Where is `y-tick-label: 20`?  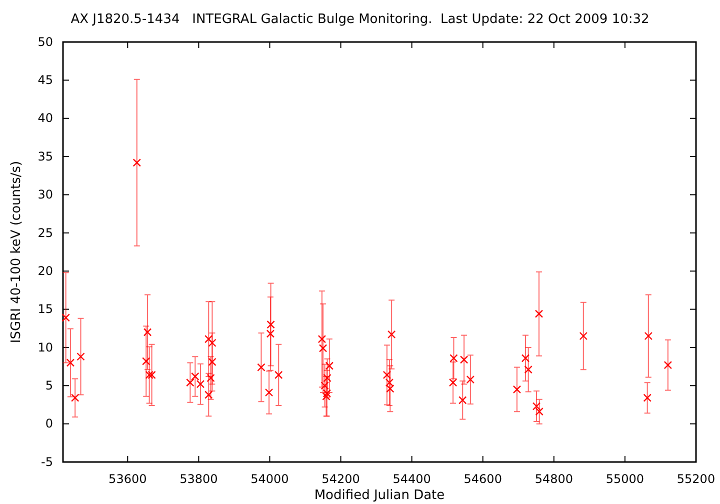 y-tick-label: 20 is located at coordinates (45, 271).